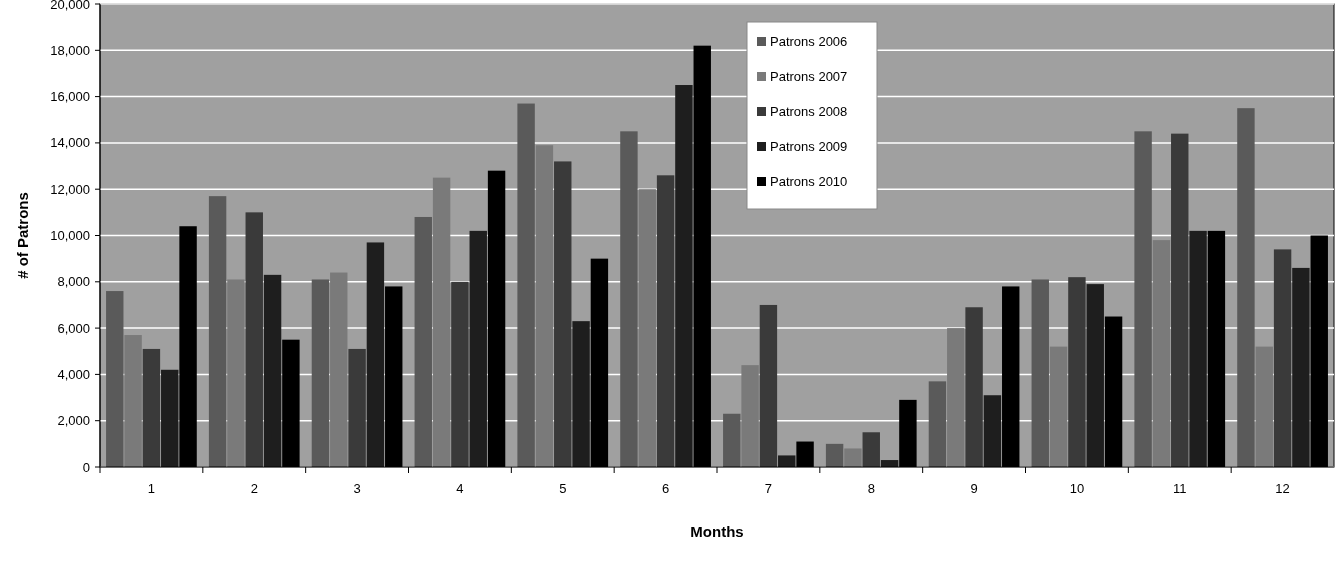 The width and height of the screenshot is (1342, 567). Describe the element at coordinates (563, 488) in the screenshot. I see `x-tick-label: 5` at that location.